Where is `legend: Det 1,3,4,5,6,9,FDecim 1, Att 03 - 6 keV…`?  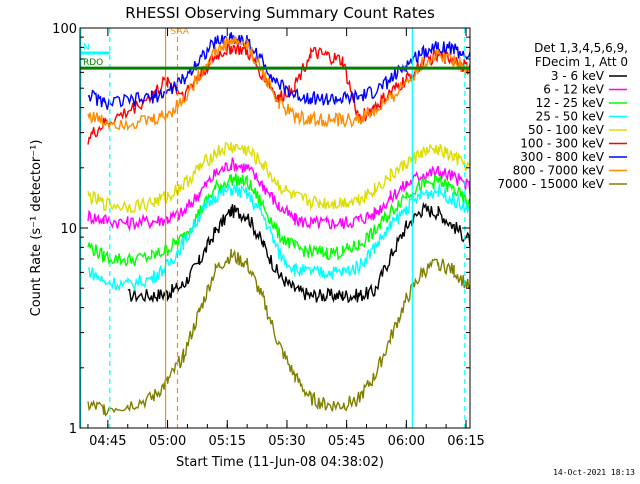 legend: Det 1,3,4,5,6,9,FDecim 1, Att 03 - 6 keV… is located at coordinates (562, 116).